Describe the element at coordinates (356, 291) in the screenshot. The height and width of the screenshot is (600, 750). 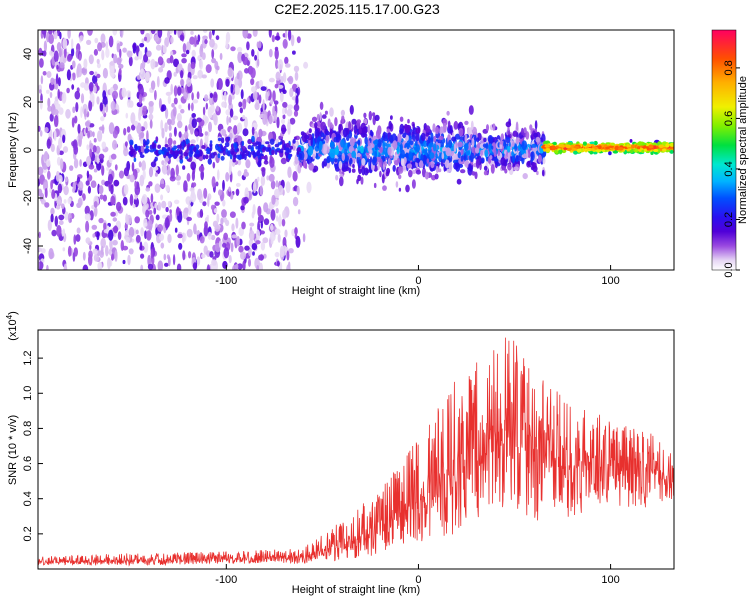
I see `spectrogram-x-axis-label: Height of straight line (km)` at that location.